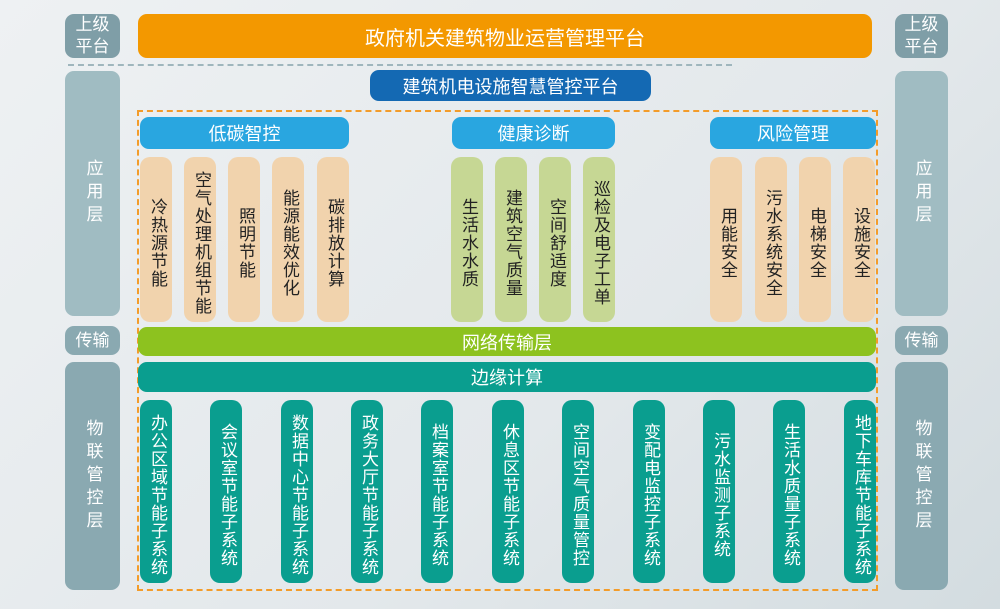 This screenshot has height=609, width=1000. Describe the element at coordinates (719, 491) in the screenshot. I see `iot-subsystem: 污水监测子系统` at that location.